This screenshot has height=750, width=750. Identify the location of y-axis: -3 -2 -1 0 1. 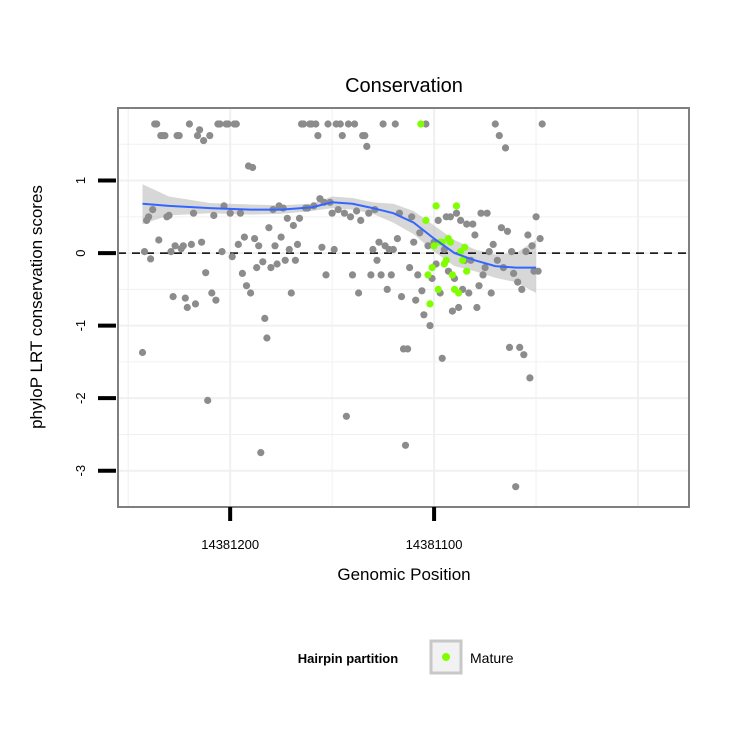
(94, 327).